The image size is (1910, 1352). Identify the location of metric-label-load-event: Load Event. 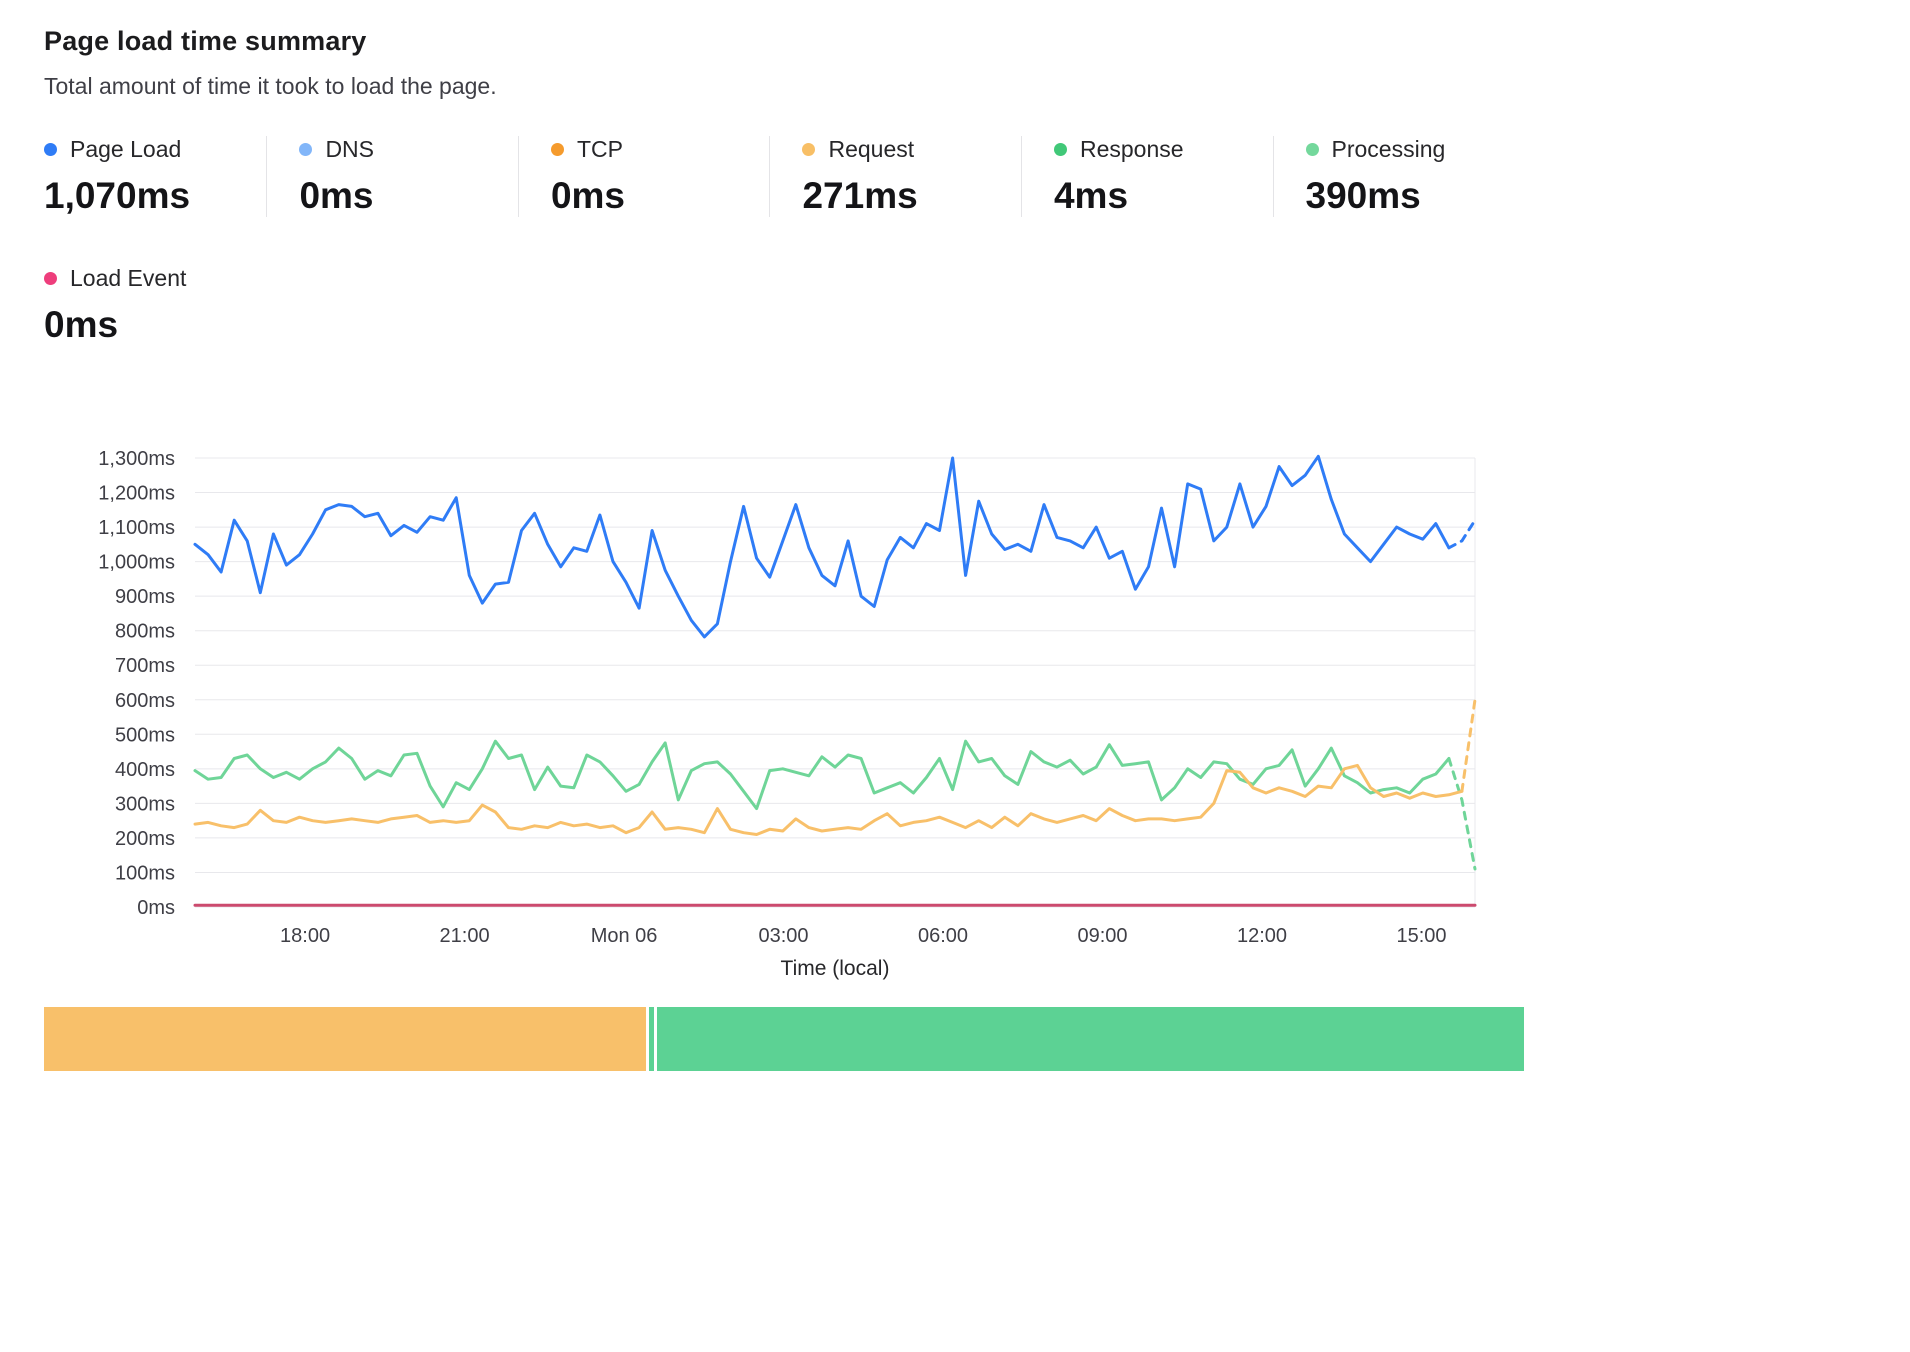
(128, 278).